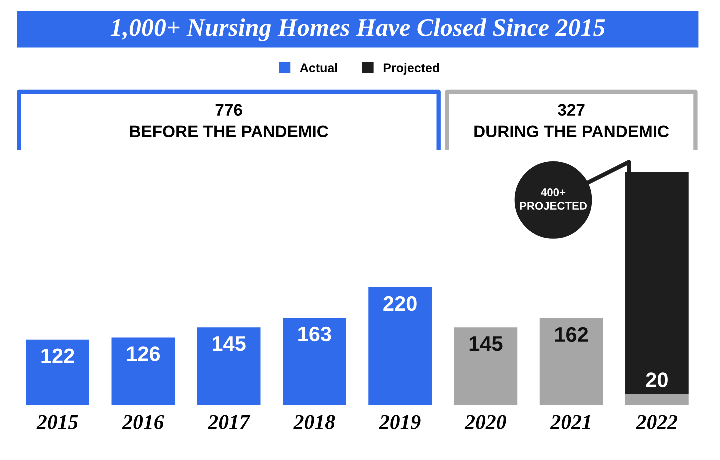 The height and width of the screenshot is (460, 720). Describe the element at coordinates (315, 334) in the screenshot. I see `data-label: 163` at that location.